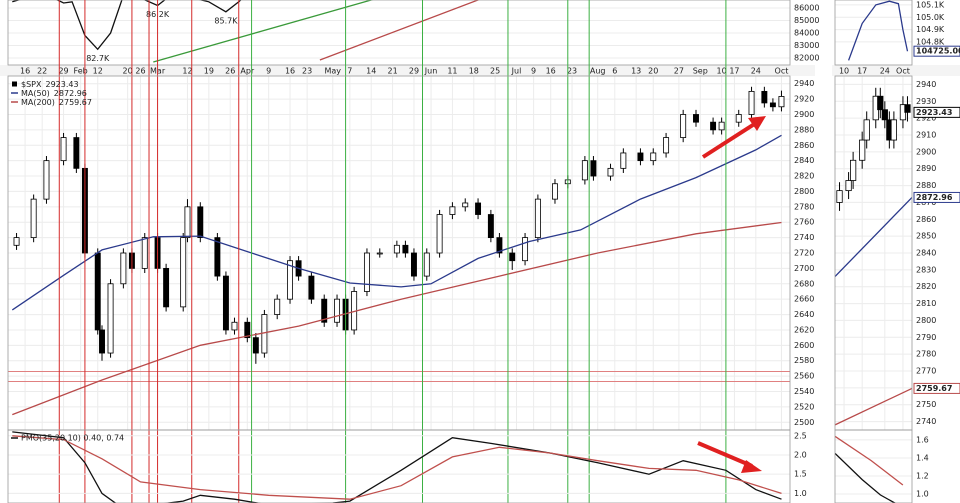 This screenshot has height=503, width=960. Describe the element at coordinates (804, 345) in the screenshot. I see `y-tick-label: 2600` at that location.